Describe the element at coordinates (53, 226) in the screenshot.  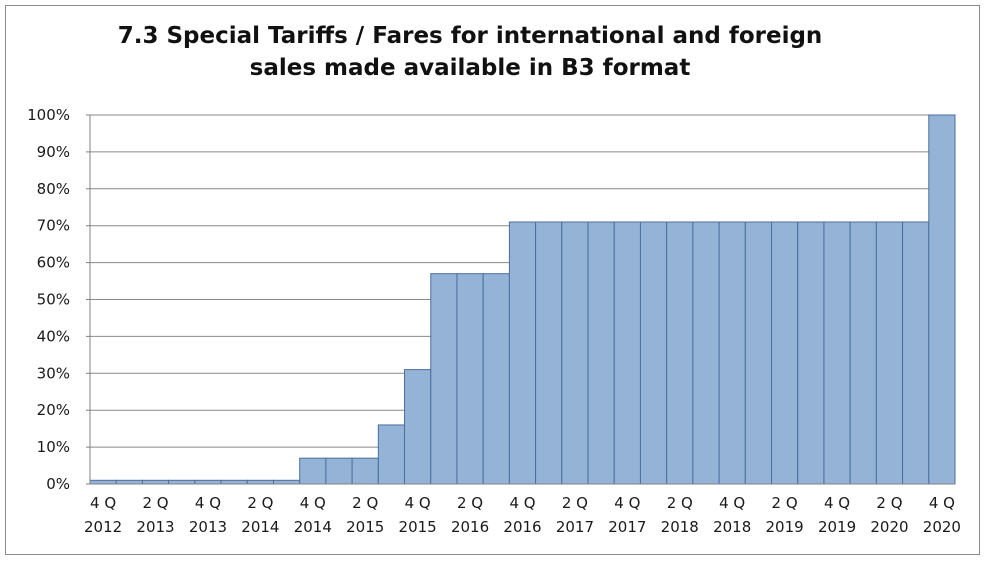
I see `y-tick-label: 70%` at that location.